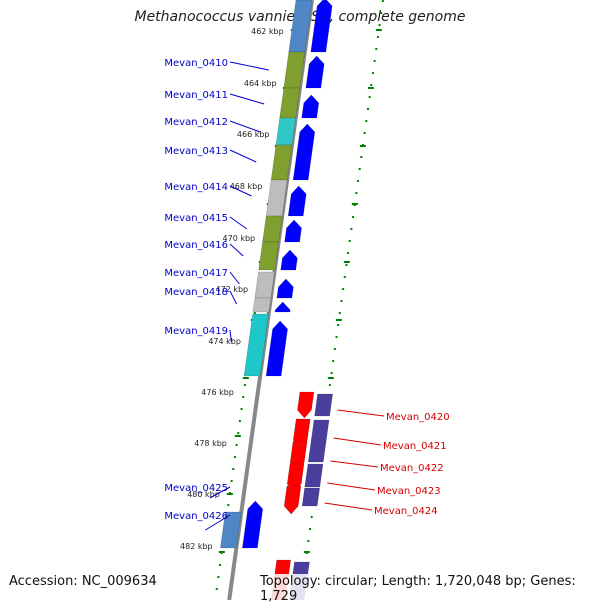 The height and width of the screenshot is (604, 600). Describe the element at coordinates (196, 218) in the screenshot. I see `forward-gene-label: Mevan_0415` at that location.